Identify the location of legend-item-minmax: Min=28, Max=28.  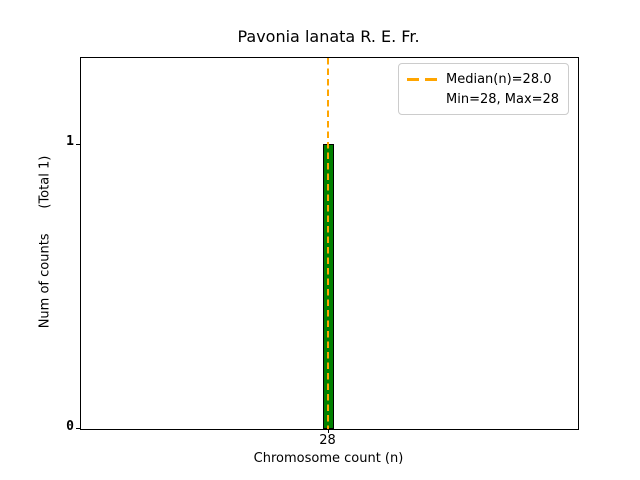
(483, 99).